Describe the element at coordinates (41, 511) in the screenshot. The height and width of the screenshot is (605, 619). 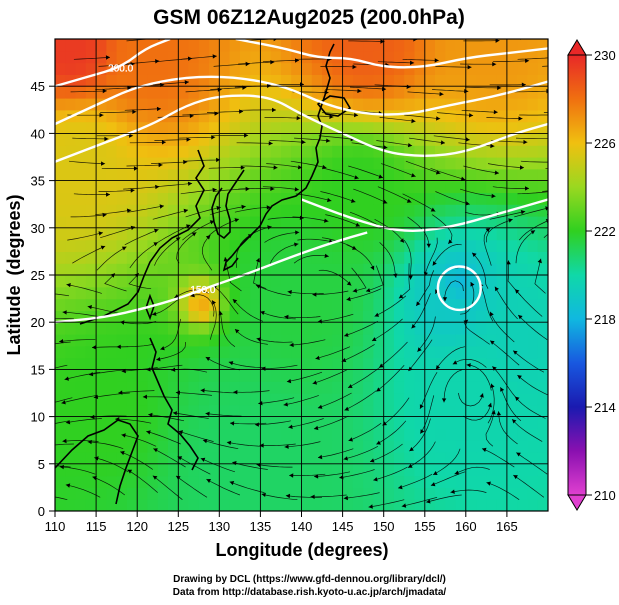
I see `y-tick-label: 0` at that location.